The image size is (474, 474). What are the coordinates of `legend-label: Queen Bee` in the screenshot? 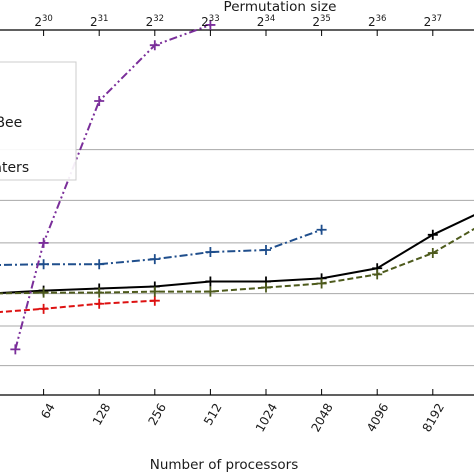 It's located at (11, 123).